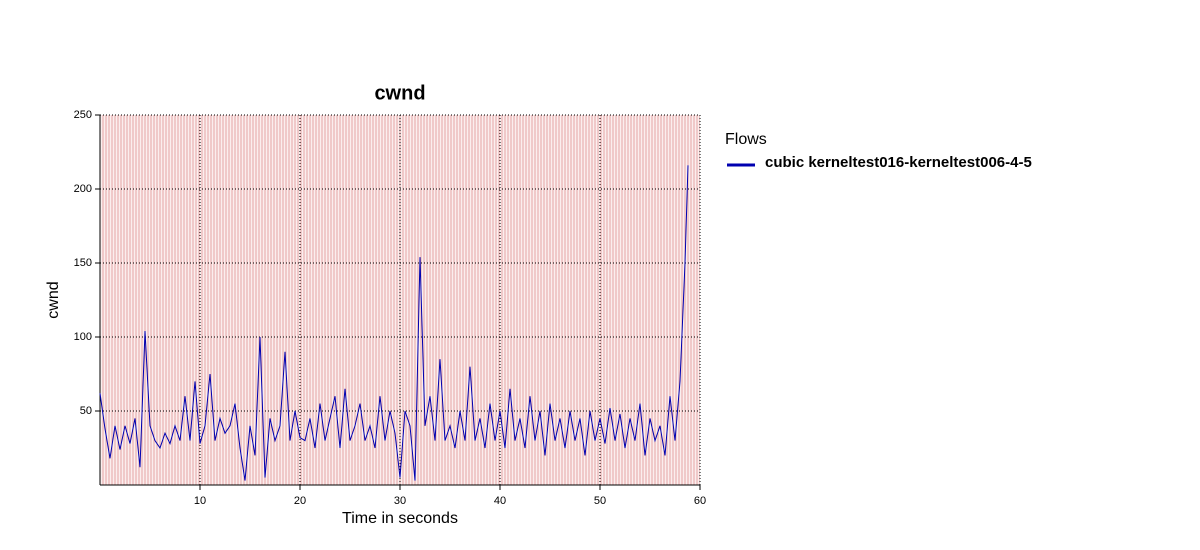 This screenshot has height=550, width=1200. What do you see at coordinates (83, 337) in the screenshot?
I see `y-tick-label: 100` at bounding box center [83, 337].